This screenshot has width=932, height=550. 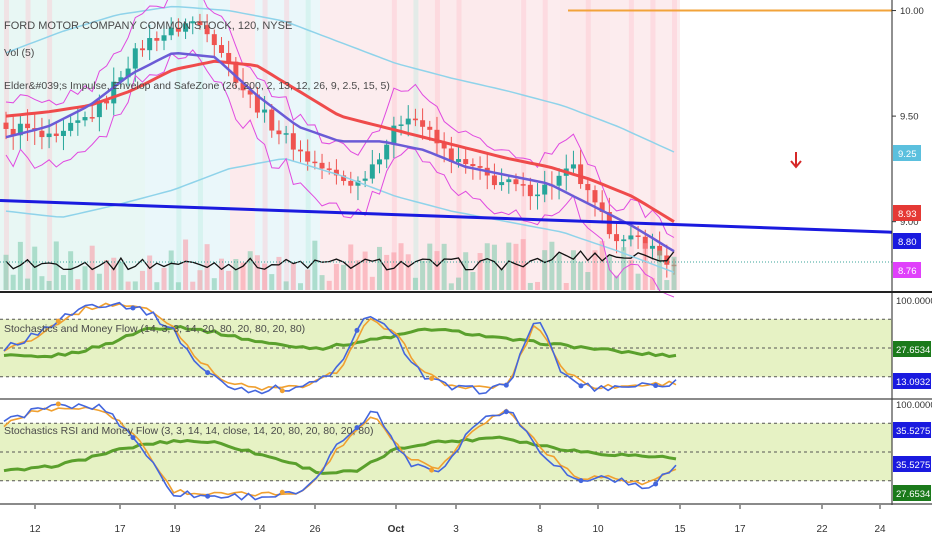 What do you see at coordinates (912, 11) in the screenshot?
I see `y-tick-label: 10.00` at bounding box center [912, 11].